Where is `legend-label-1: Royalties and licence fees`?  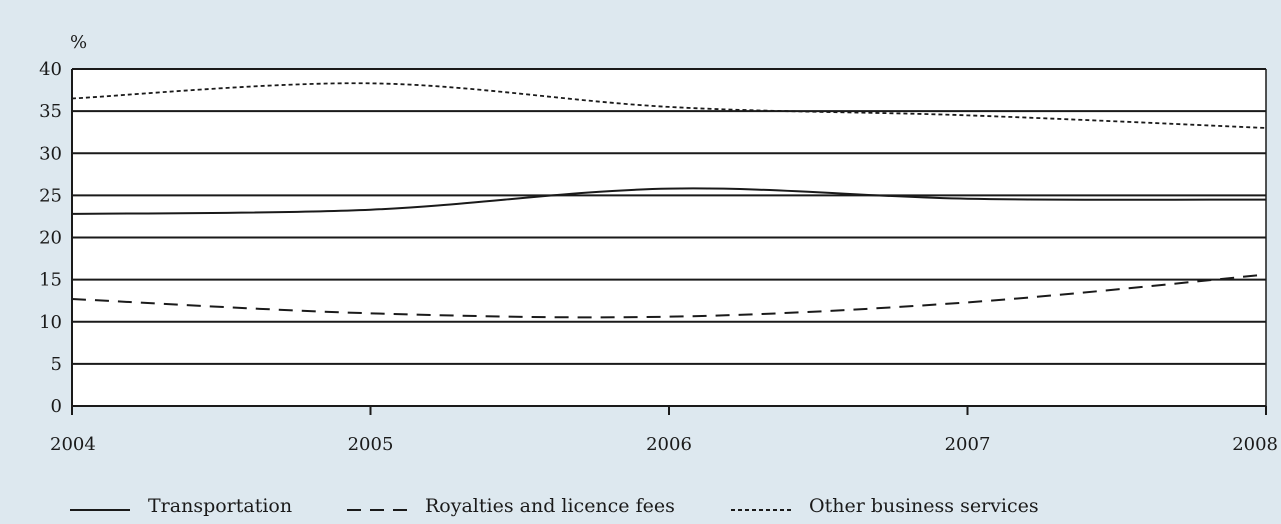 legend-label-1: Royalties and licence fees is located at coordinates (550, 506).